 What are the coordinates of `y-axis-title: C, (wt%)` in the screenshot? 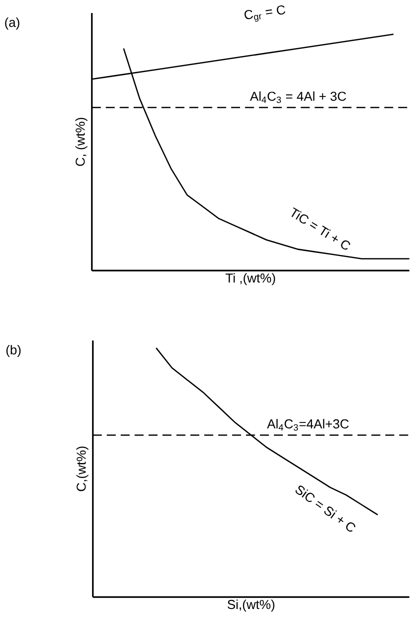 It's located at (81, 142).